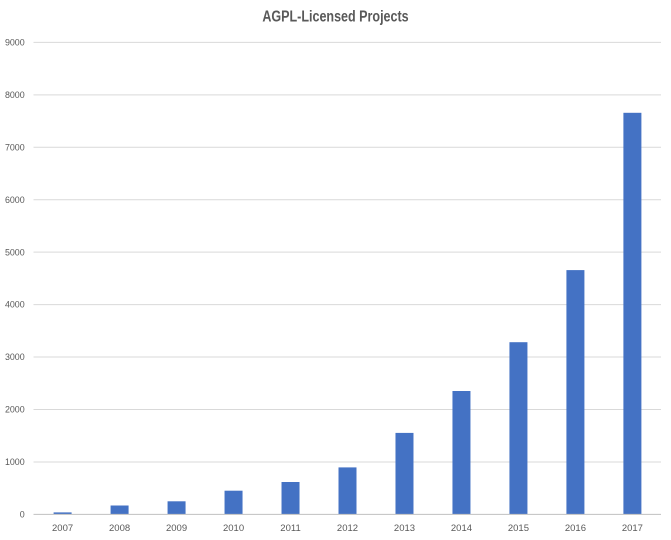 This screenshot has width=671, height=540. I want to click on svg-text: 2000, so click(15, 410).